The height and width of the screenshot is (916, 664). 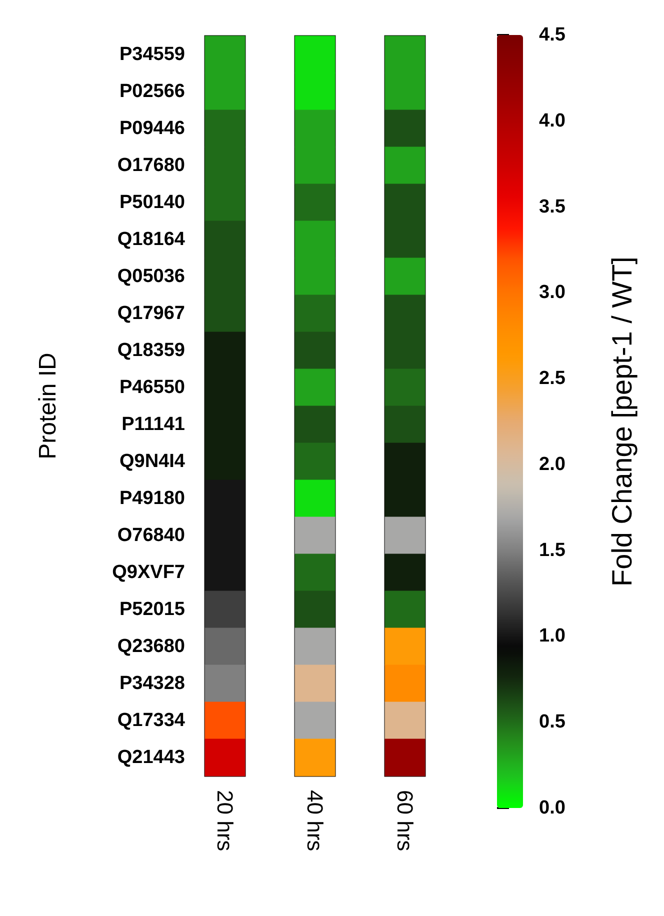 I want to click on color-bar-label: 3.0, so click(x=552, y=293).